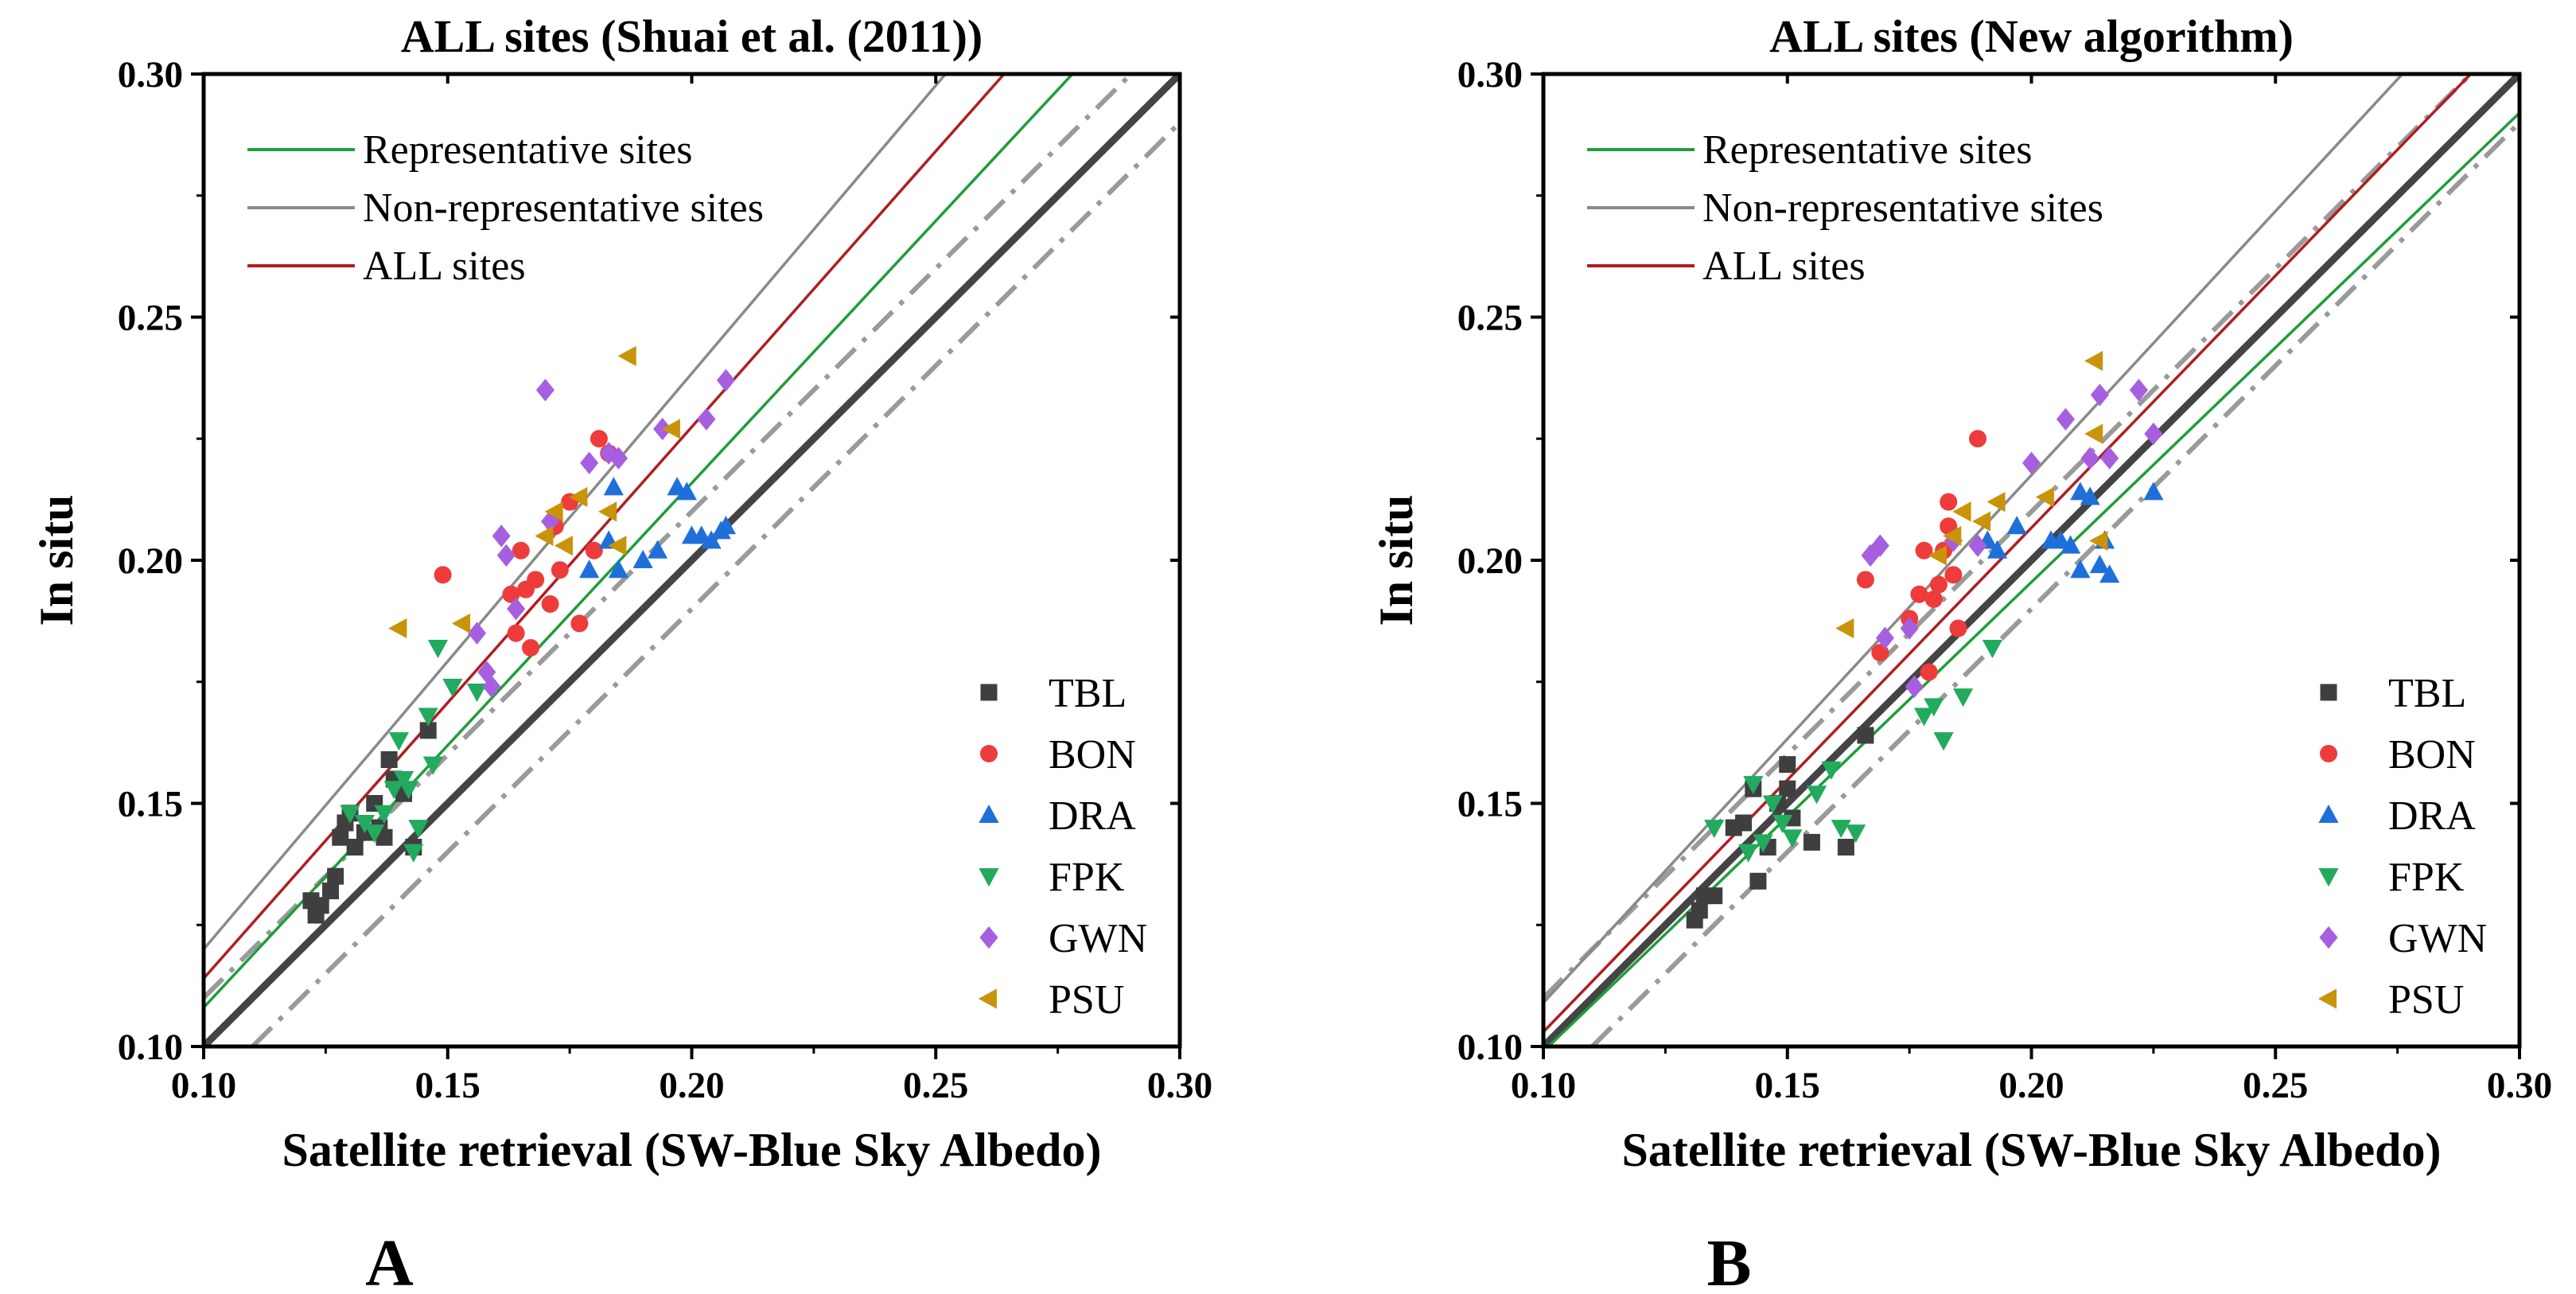 The height and width of the screenshot is (1294, 2576). Describe the element at coordinates (2432, 816) in the screenshot. I see `legend-marker-label: DRA` at that location.